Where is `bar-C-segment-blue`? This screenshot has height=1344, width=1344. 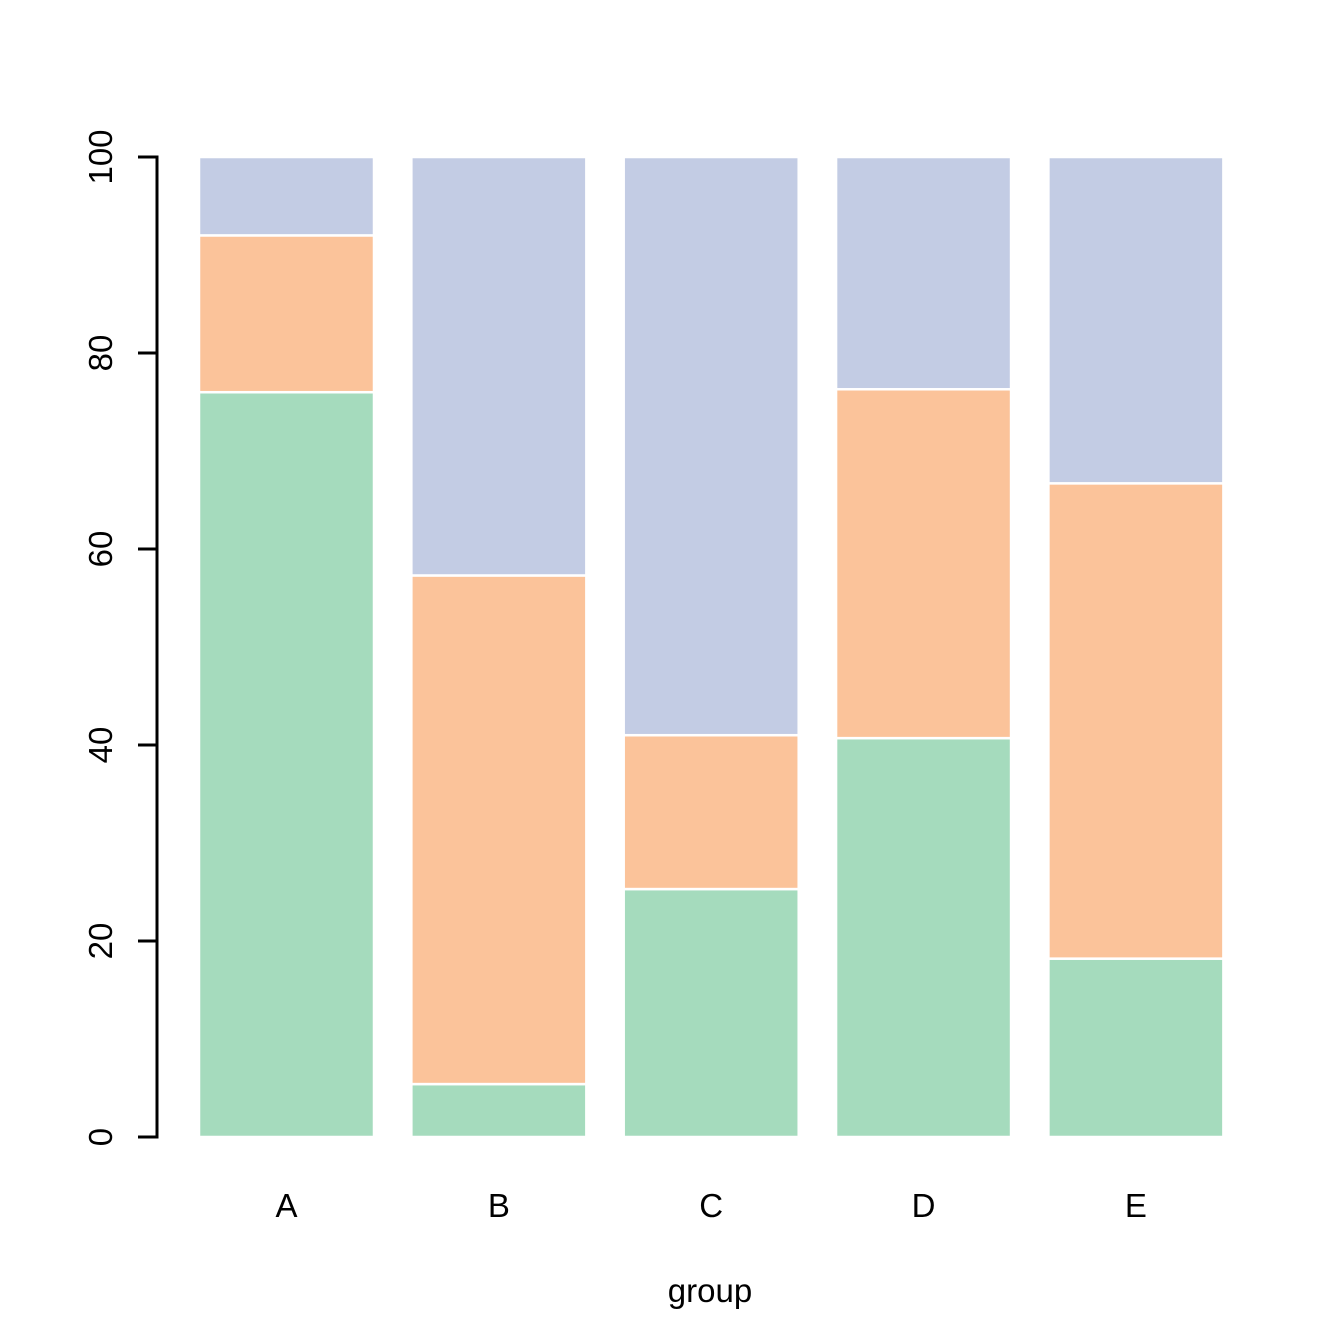 bar-C-segment-blue is located at coordinates (711, 446).